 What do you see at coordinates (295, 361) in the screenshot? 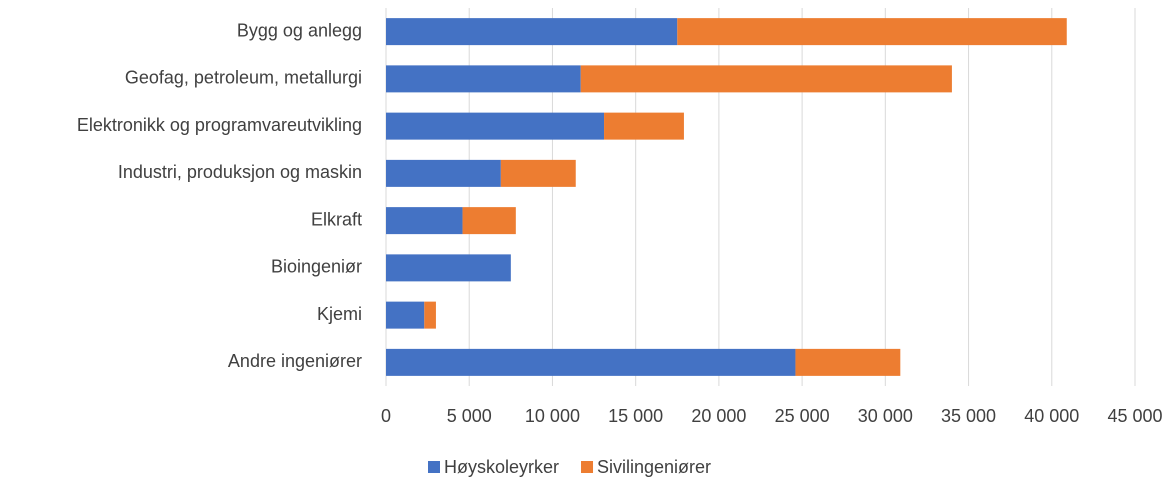
I see `y-tick-label: Andre ingeniører` at bounding box center [295, 361].